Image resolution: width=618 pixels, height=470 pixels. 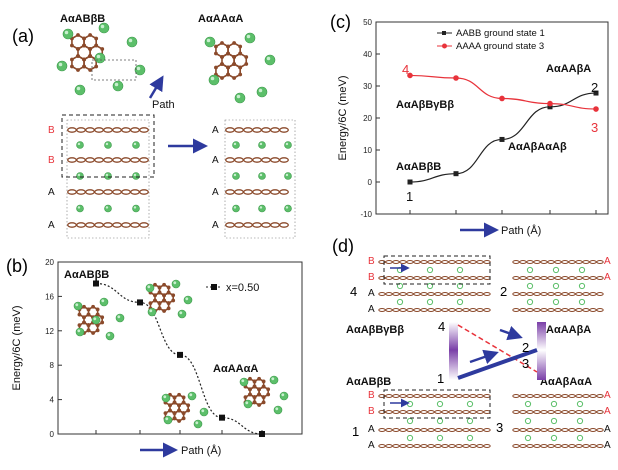 I want to click on panel-b-legend-marker, so click(x=214, y=287).